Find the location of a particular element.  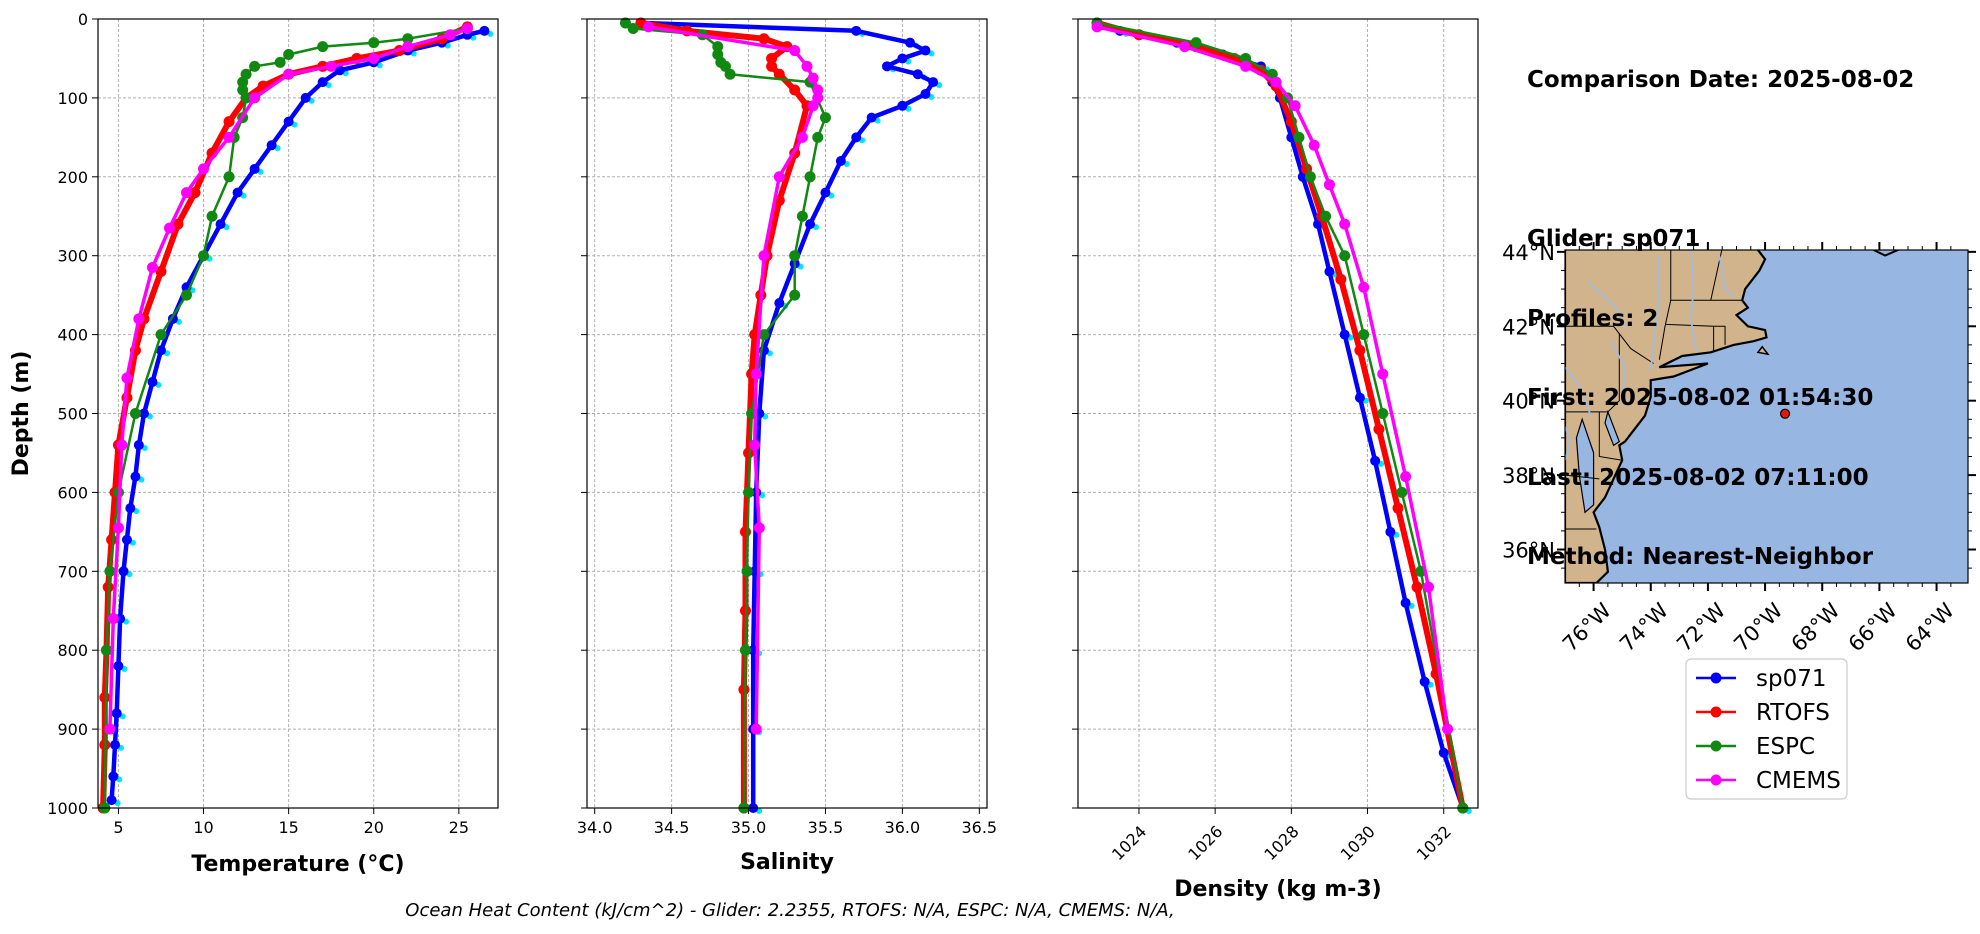

lat-label: 38°N is located at coordinates (1528, 476).